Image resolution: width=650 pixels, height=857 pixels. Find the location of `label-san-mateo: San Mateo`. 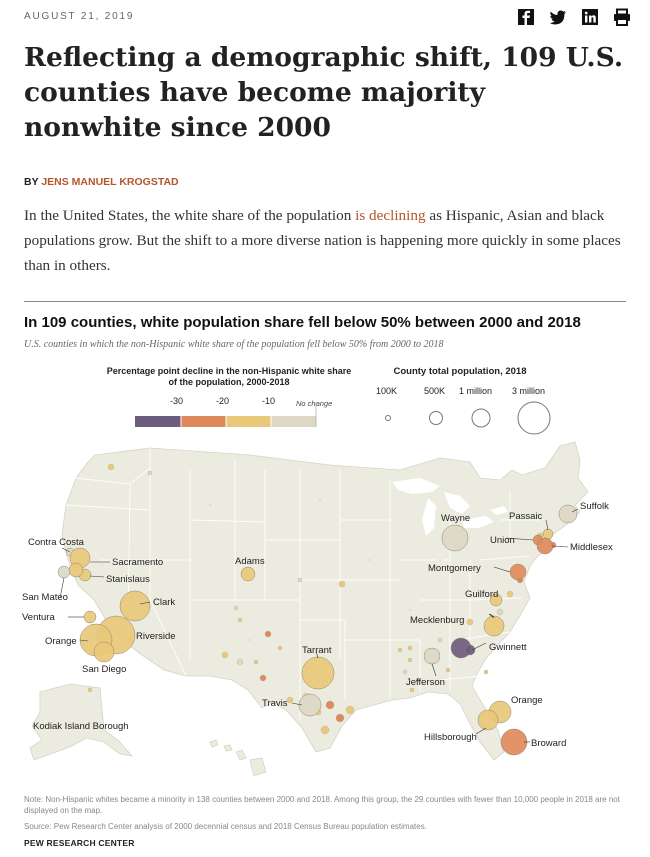

label-san-mateo: San Mateo is located at coordinates (45, 597).